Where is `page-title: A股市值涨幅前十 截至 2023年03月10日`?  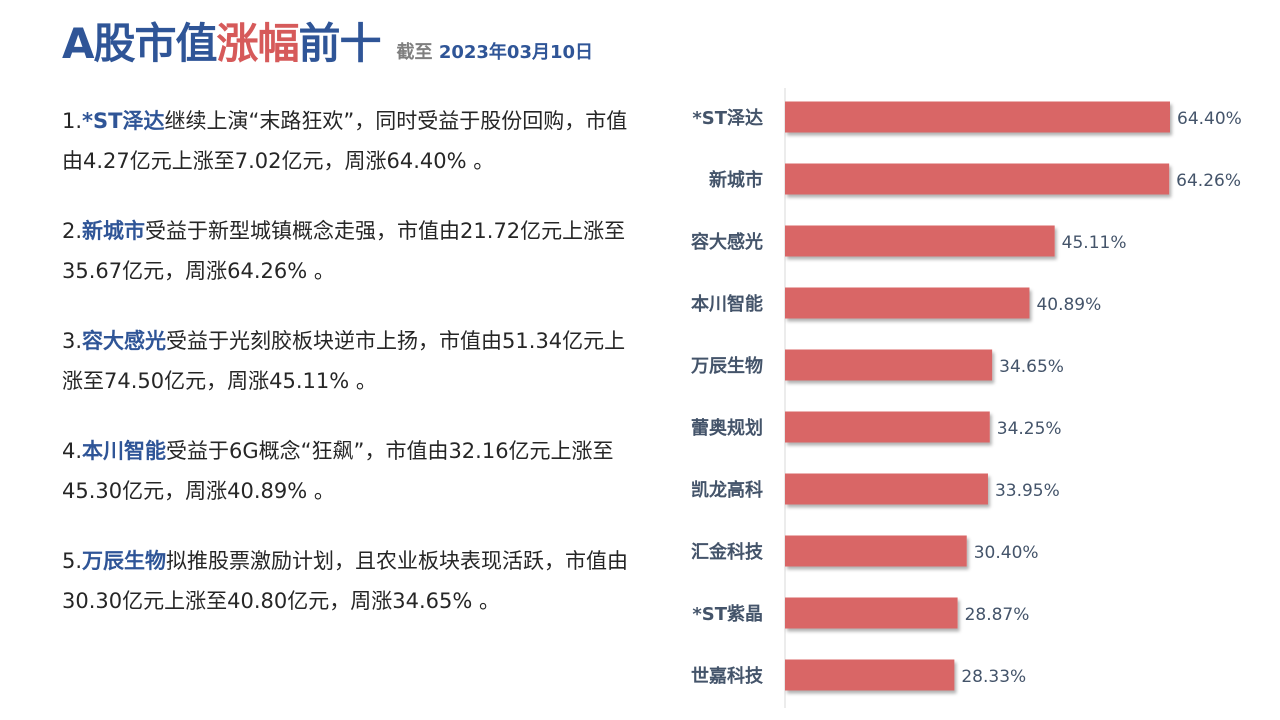 page-title: A股市值涨幅前十 截至 2023年03月10日 is located at coordinates (327, 40).